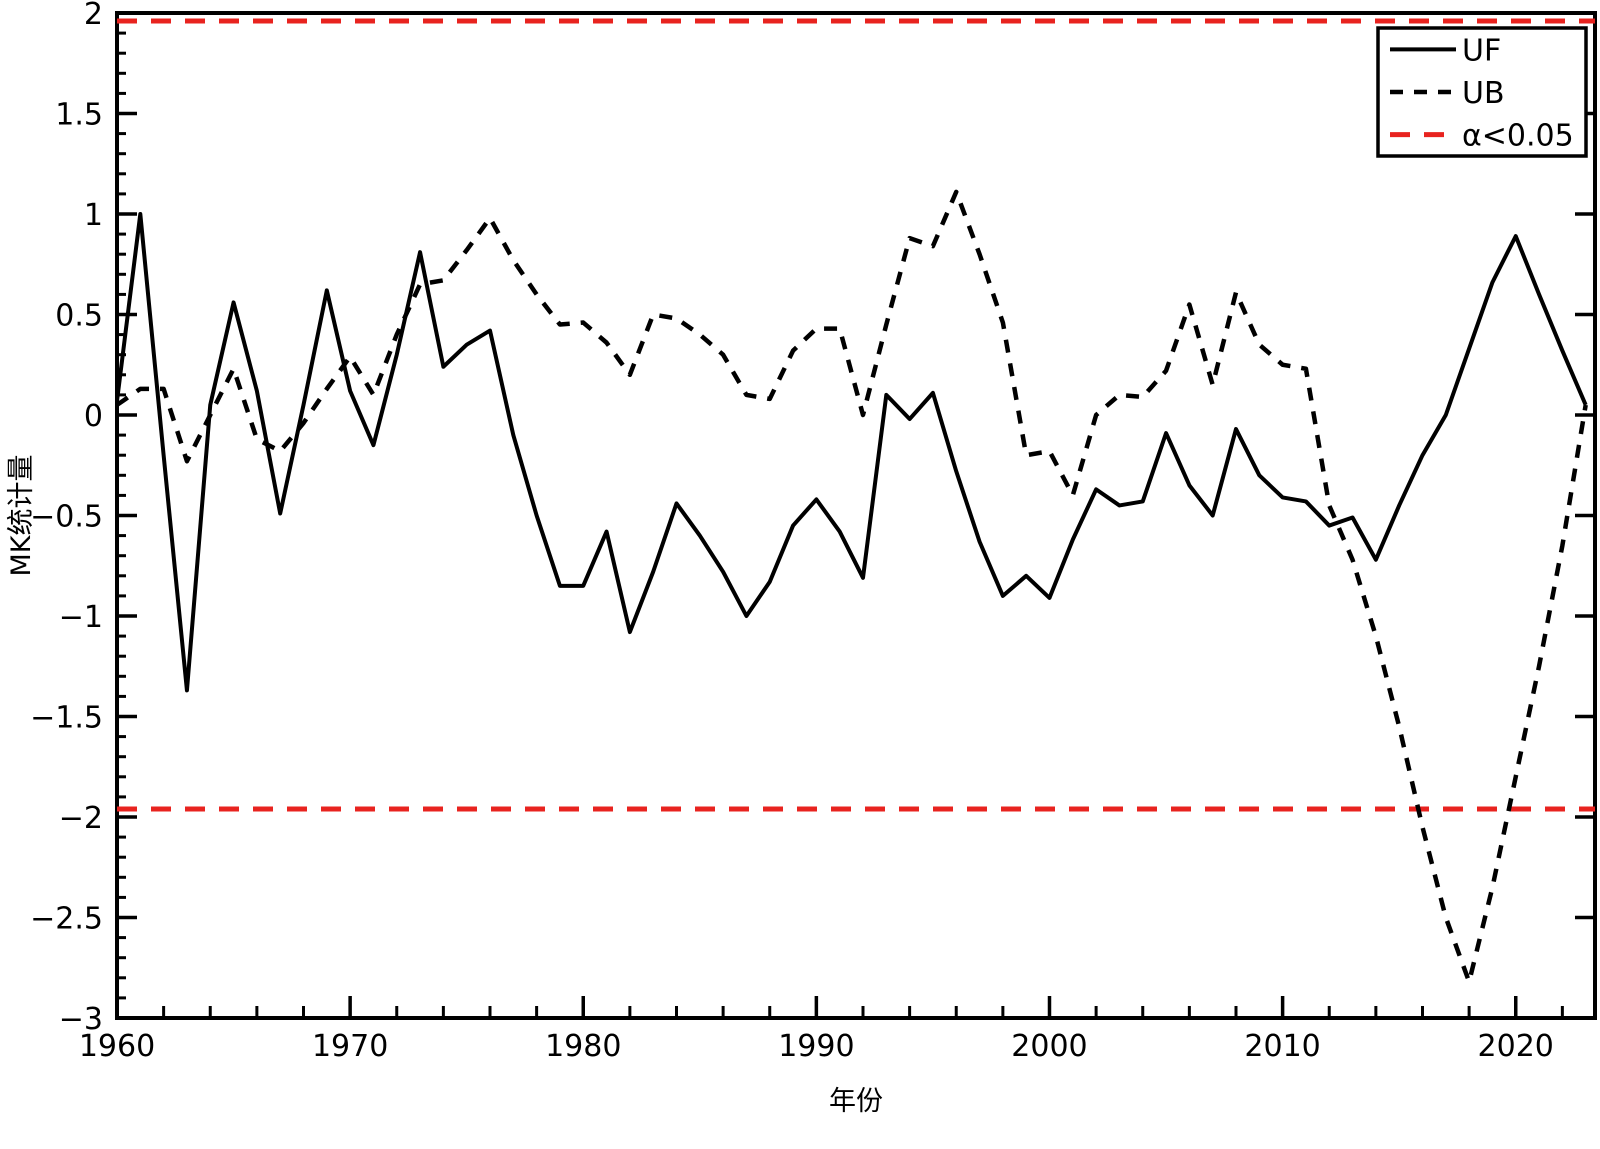 This screenshot has height=1149, width=1600. I want to click on y-tick-label: −0.5, so click(66, 517).